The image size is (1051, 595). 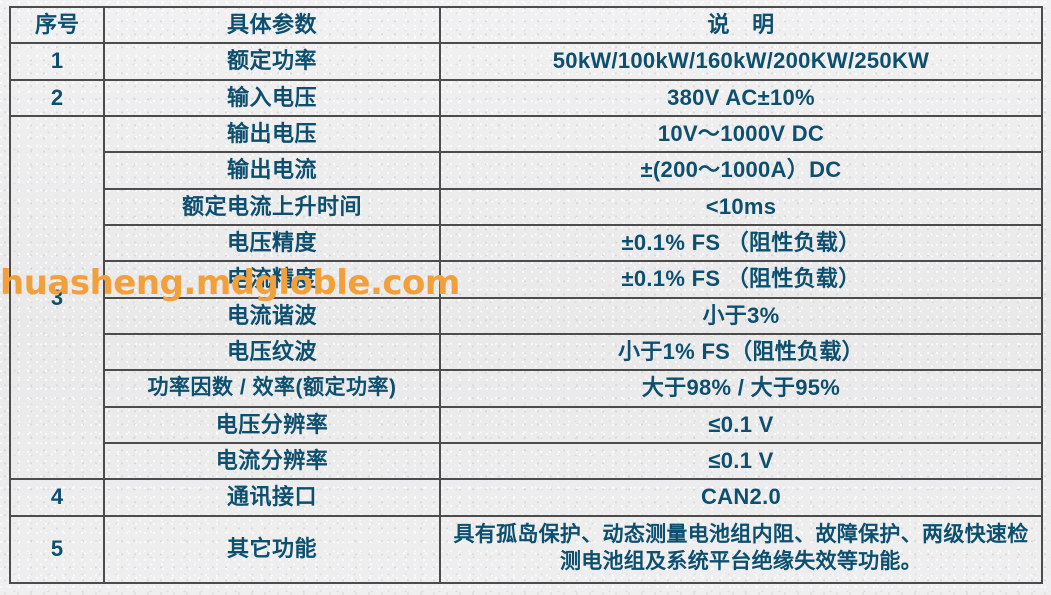 I want to click on cell-param: 电流精度, so click(x=272, y=279).